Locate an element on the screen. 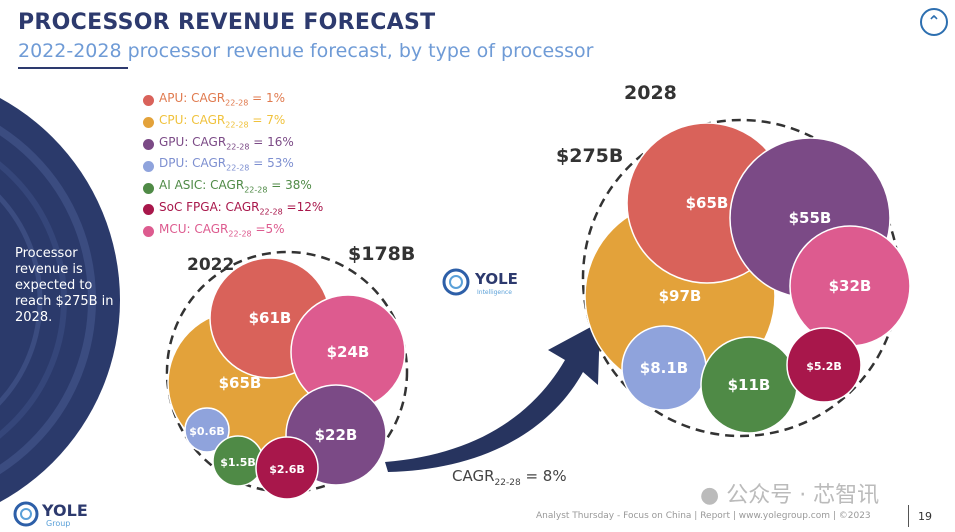 This screenshot has height=532, width=955. yole-group-logo is located at coordinates (26, 514).